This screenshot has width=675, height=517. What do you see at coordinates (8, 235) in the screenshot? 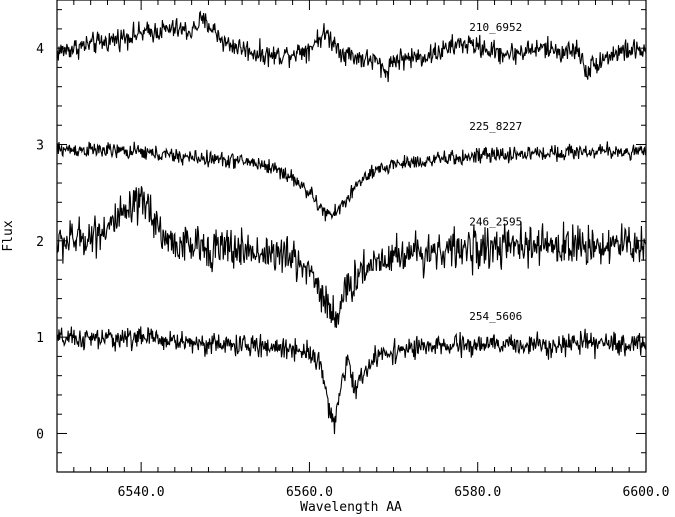
I see `y-axis-title: Flux` at bounding box center [8, 235].